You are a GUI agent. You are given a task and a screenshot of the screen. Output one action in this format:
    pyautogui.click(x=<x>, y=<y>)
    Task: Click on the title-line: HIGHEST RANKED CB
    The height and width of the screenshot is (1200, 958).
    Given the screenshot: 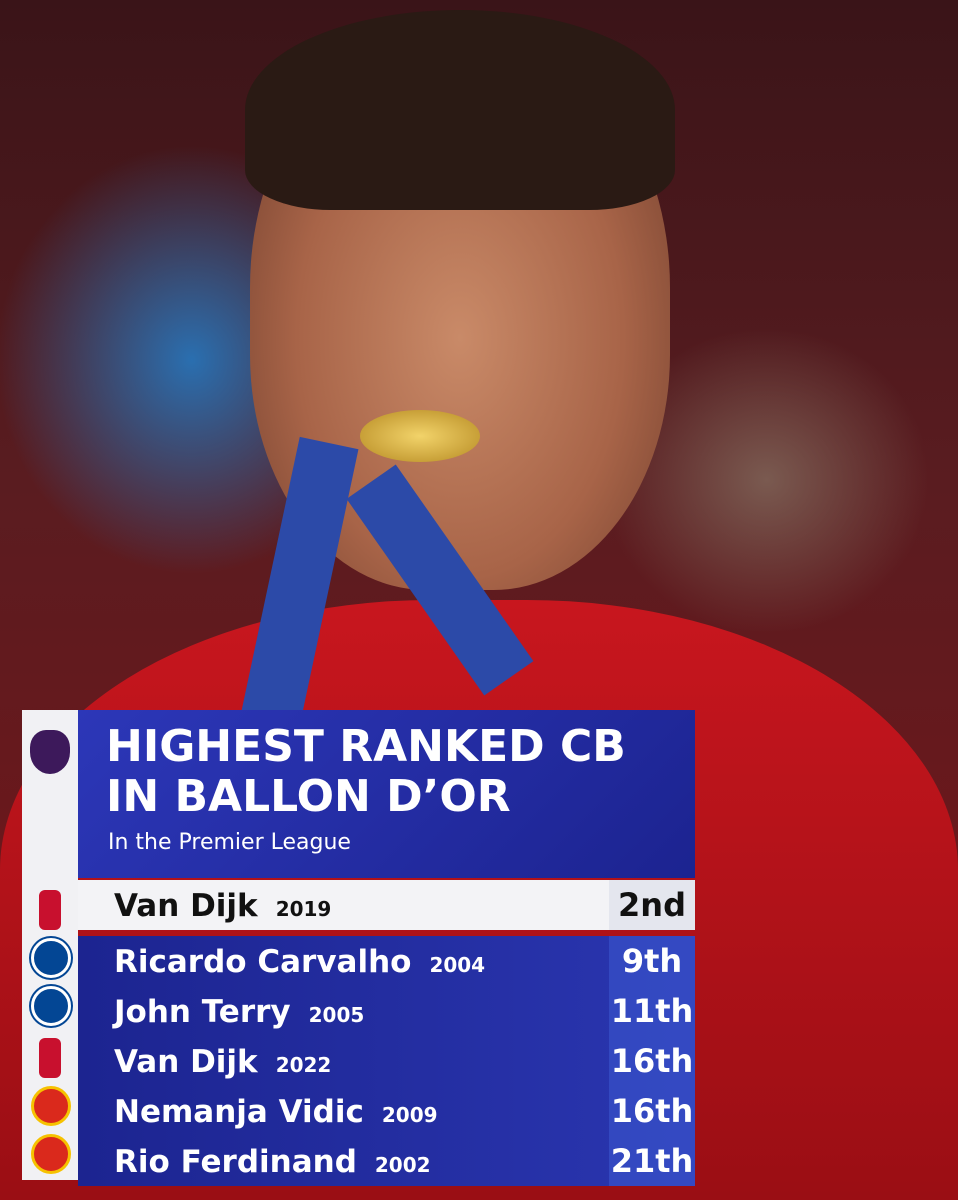 What is the action you would take?
    pyautogui.click(x=366, y=746)
    